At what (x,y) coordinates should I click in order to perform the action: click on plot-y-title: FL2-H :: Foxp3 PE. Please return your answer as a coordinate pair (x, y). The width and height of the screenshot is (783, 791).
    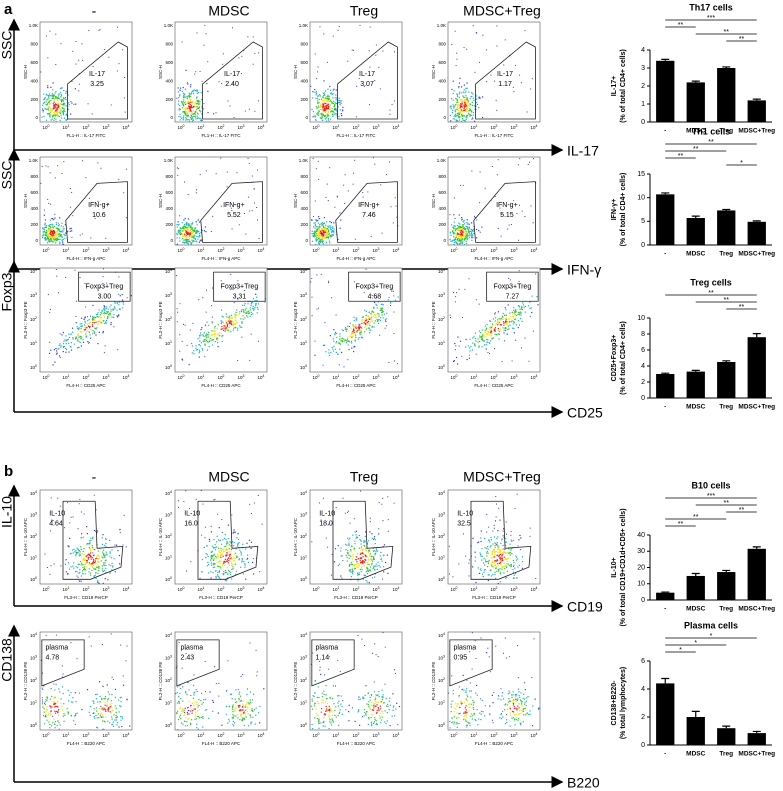
    Looking at the image, I should click on (160, 319).